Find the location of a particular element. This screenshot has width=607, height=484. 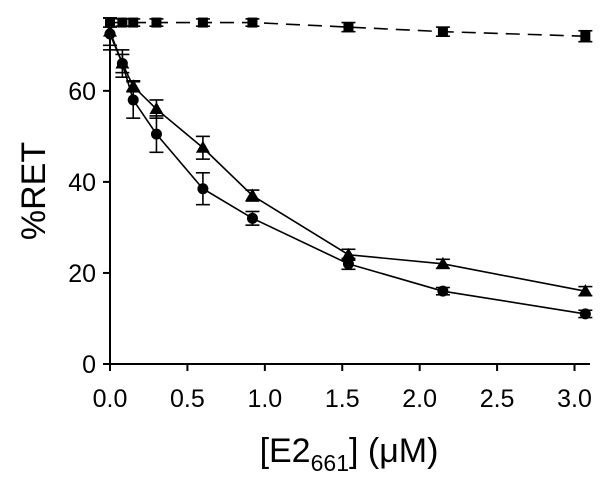

x-axis-title-prefix: [E2 is located at coordinates (285, 451).